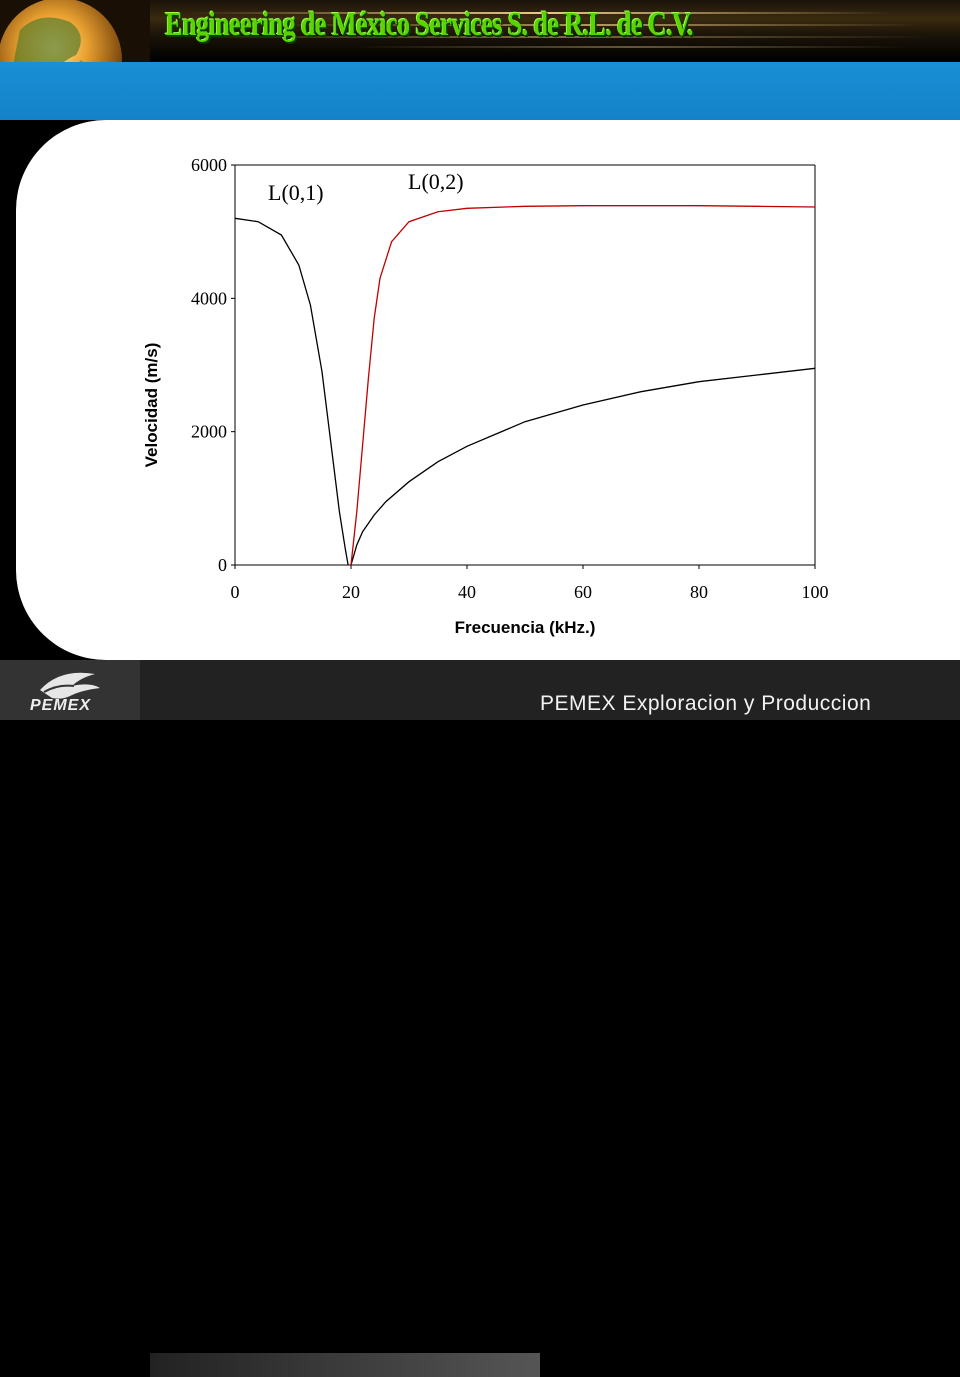 The height and width of the screenshot is (1377, 960). What do you see at coordinates (525, 627) in the screenshot?
I see `x-axis-label: Frecuencia (kHz.)` at bounding box center [525, 627].